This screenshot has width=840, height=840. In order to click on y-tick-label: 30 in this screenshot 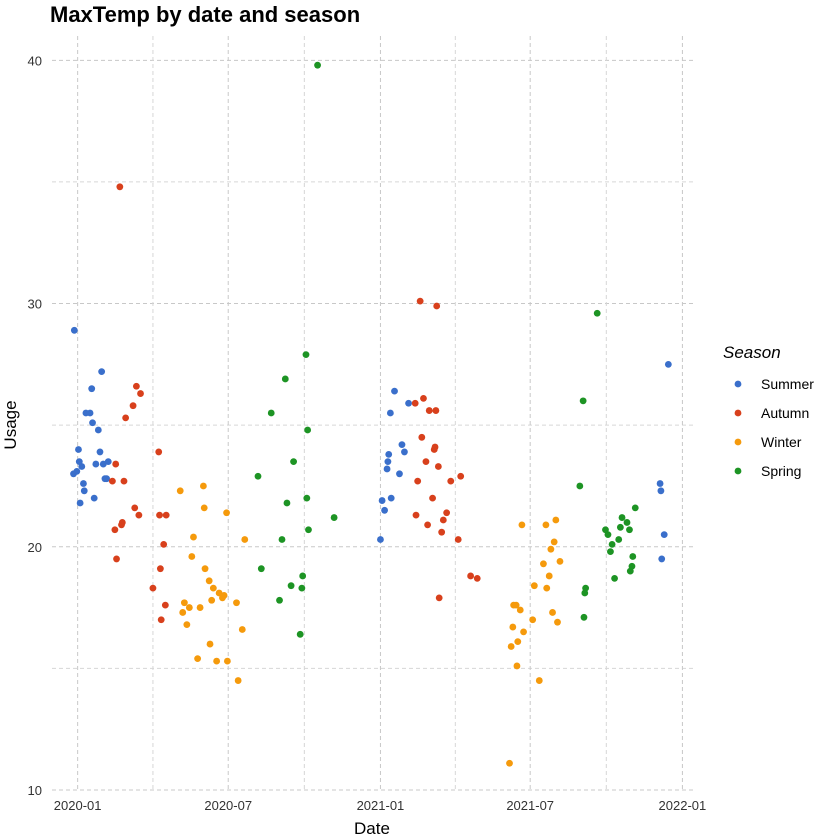, I will do `click(35, 304)`.